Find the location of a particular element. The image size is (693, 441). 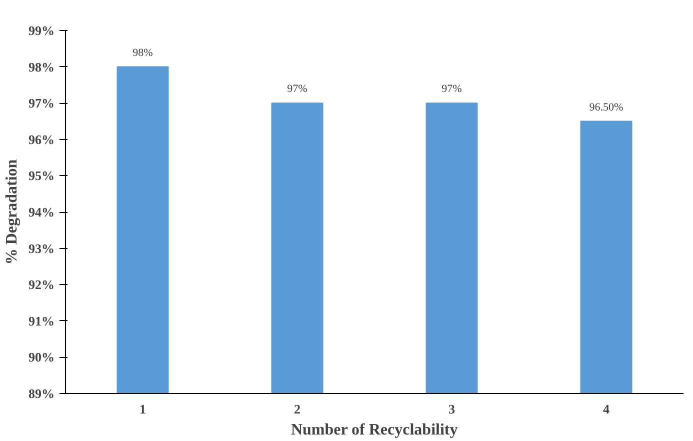

x-tick-label: 1 is located at coordinates (143, 409).